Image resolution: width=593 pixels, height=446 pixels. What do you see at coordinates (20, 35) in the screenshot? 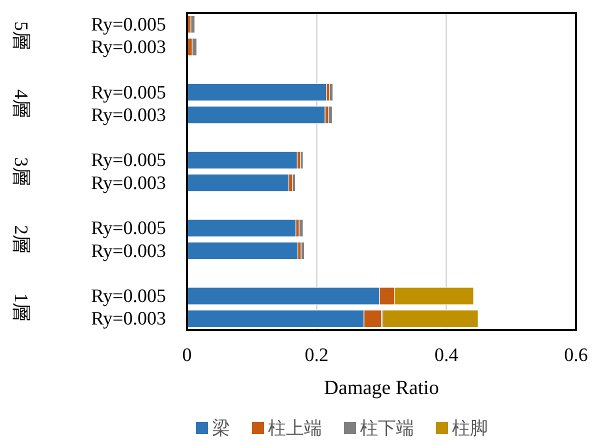
I see `text: 5層` at bounding box center [20, 35].